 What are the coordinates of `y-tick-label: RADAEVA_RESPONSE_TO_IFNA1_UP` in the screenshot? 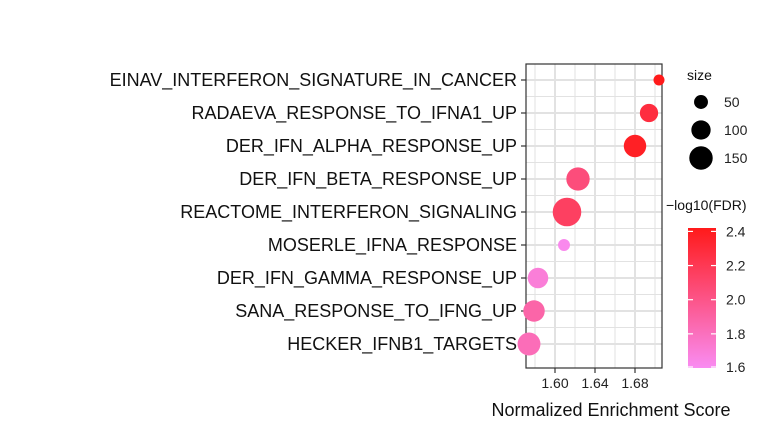 It's located at (354, 113).